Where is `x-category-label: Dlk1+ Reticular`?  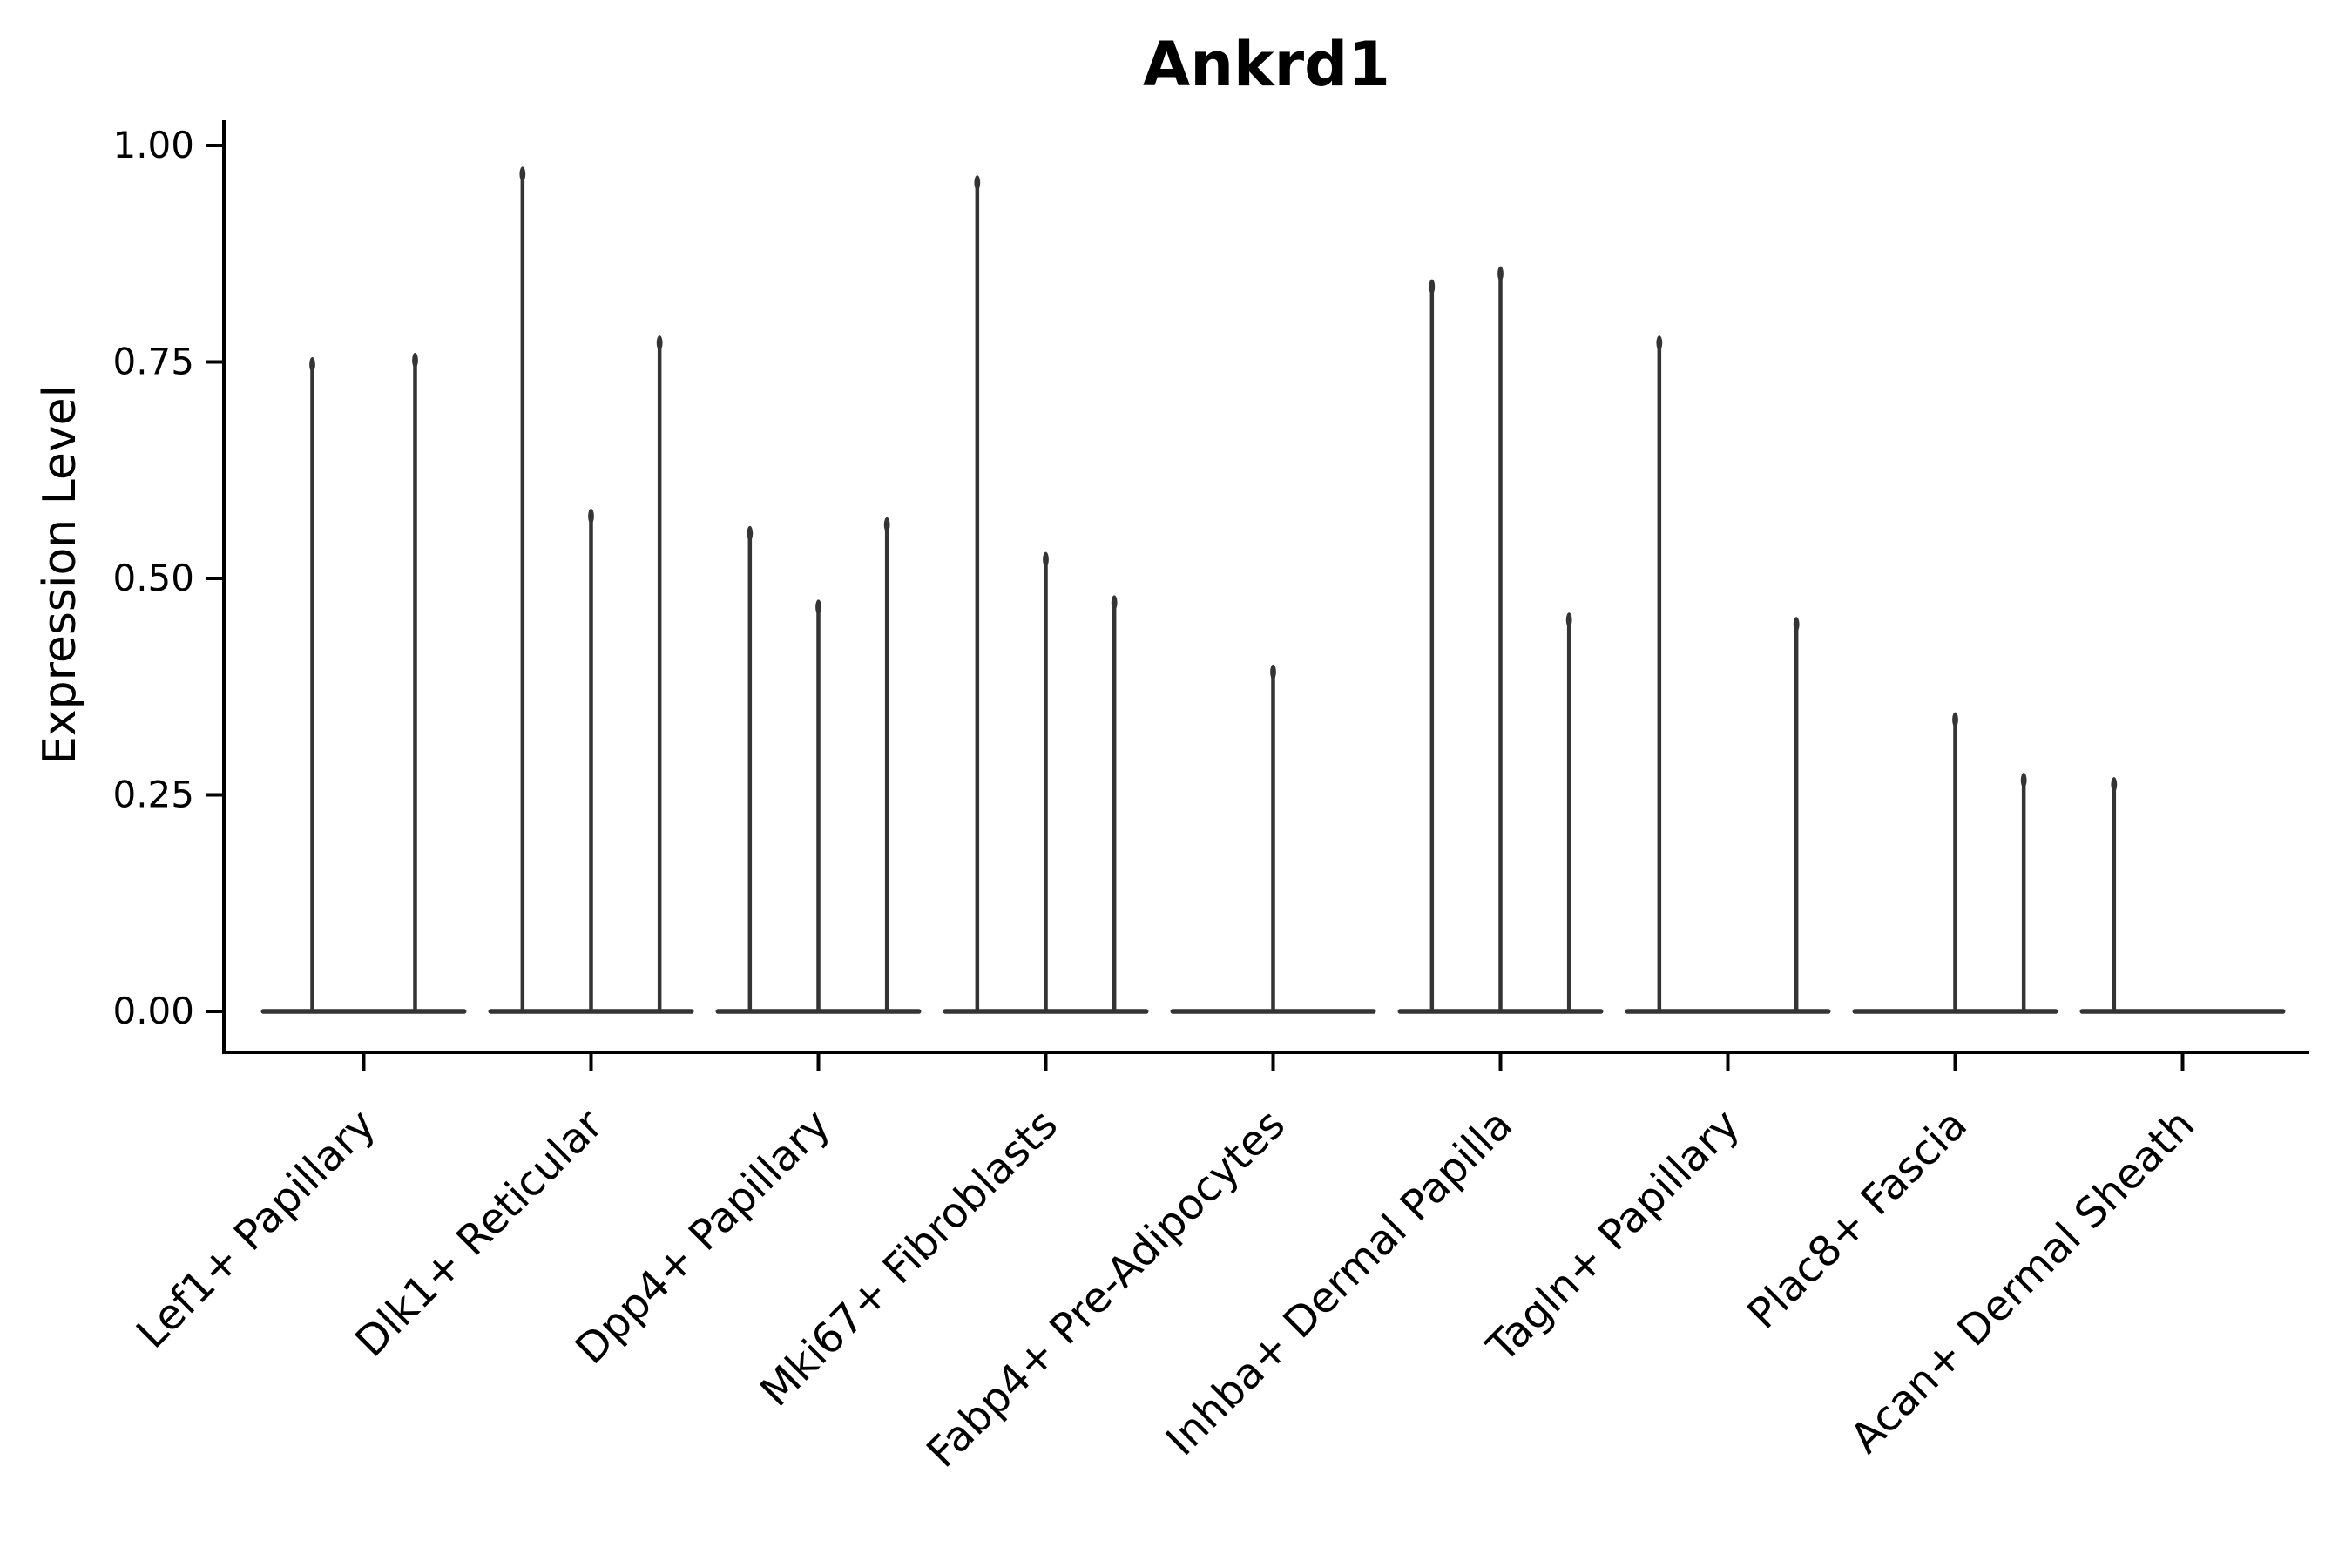
x-category-label: Dlk1+ Reticular is located at coordinates (479, 1233).